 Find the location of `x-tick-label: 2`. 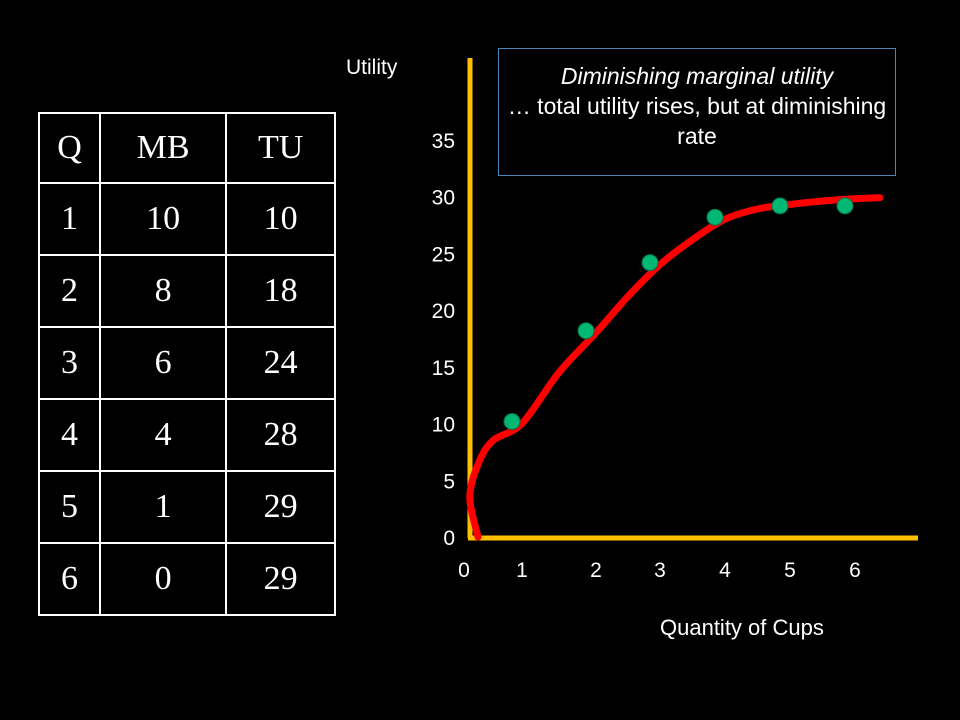

x-tick-label: 2 is located at coordinates (596, 570).